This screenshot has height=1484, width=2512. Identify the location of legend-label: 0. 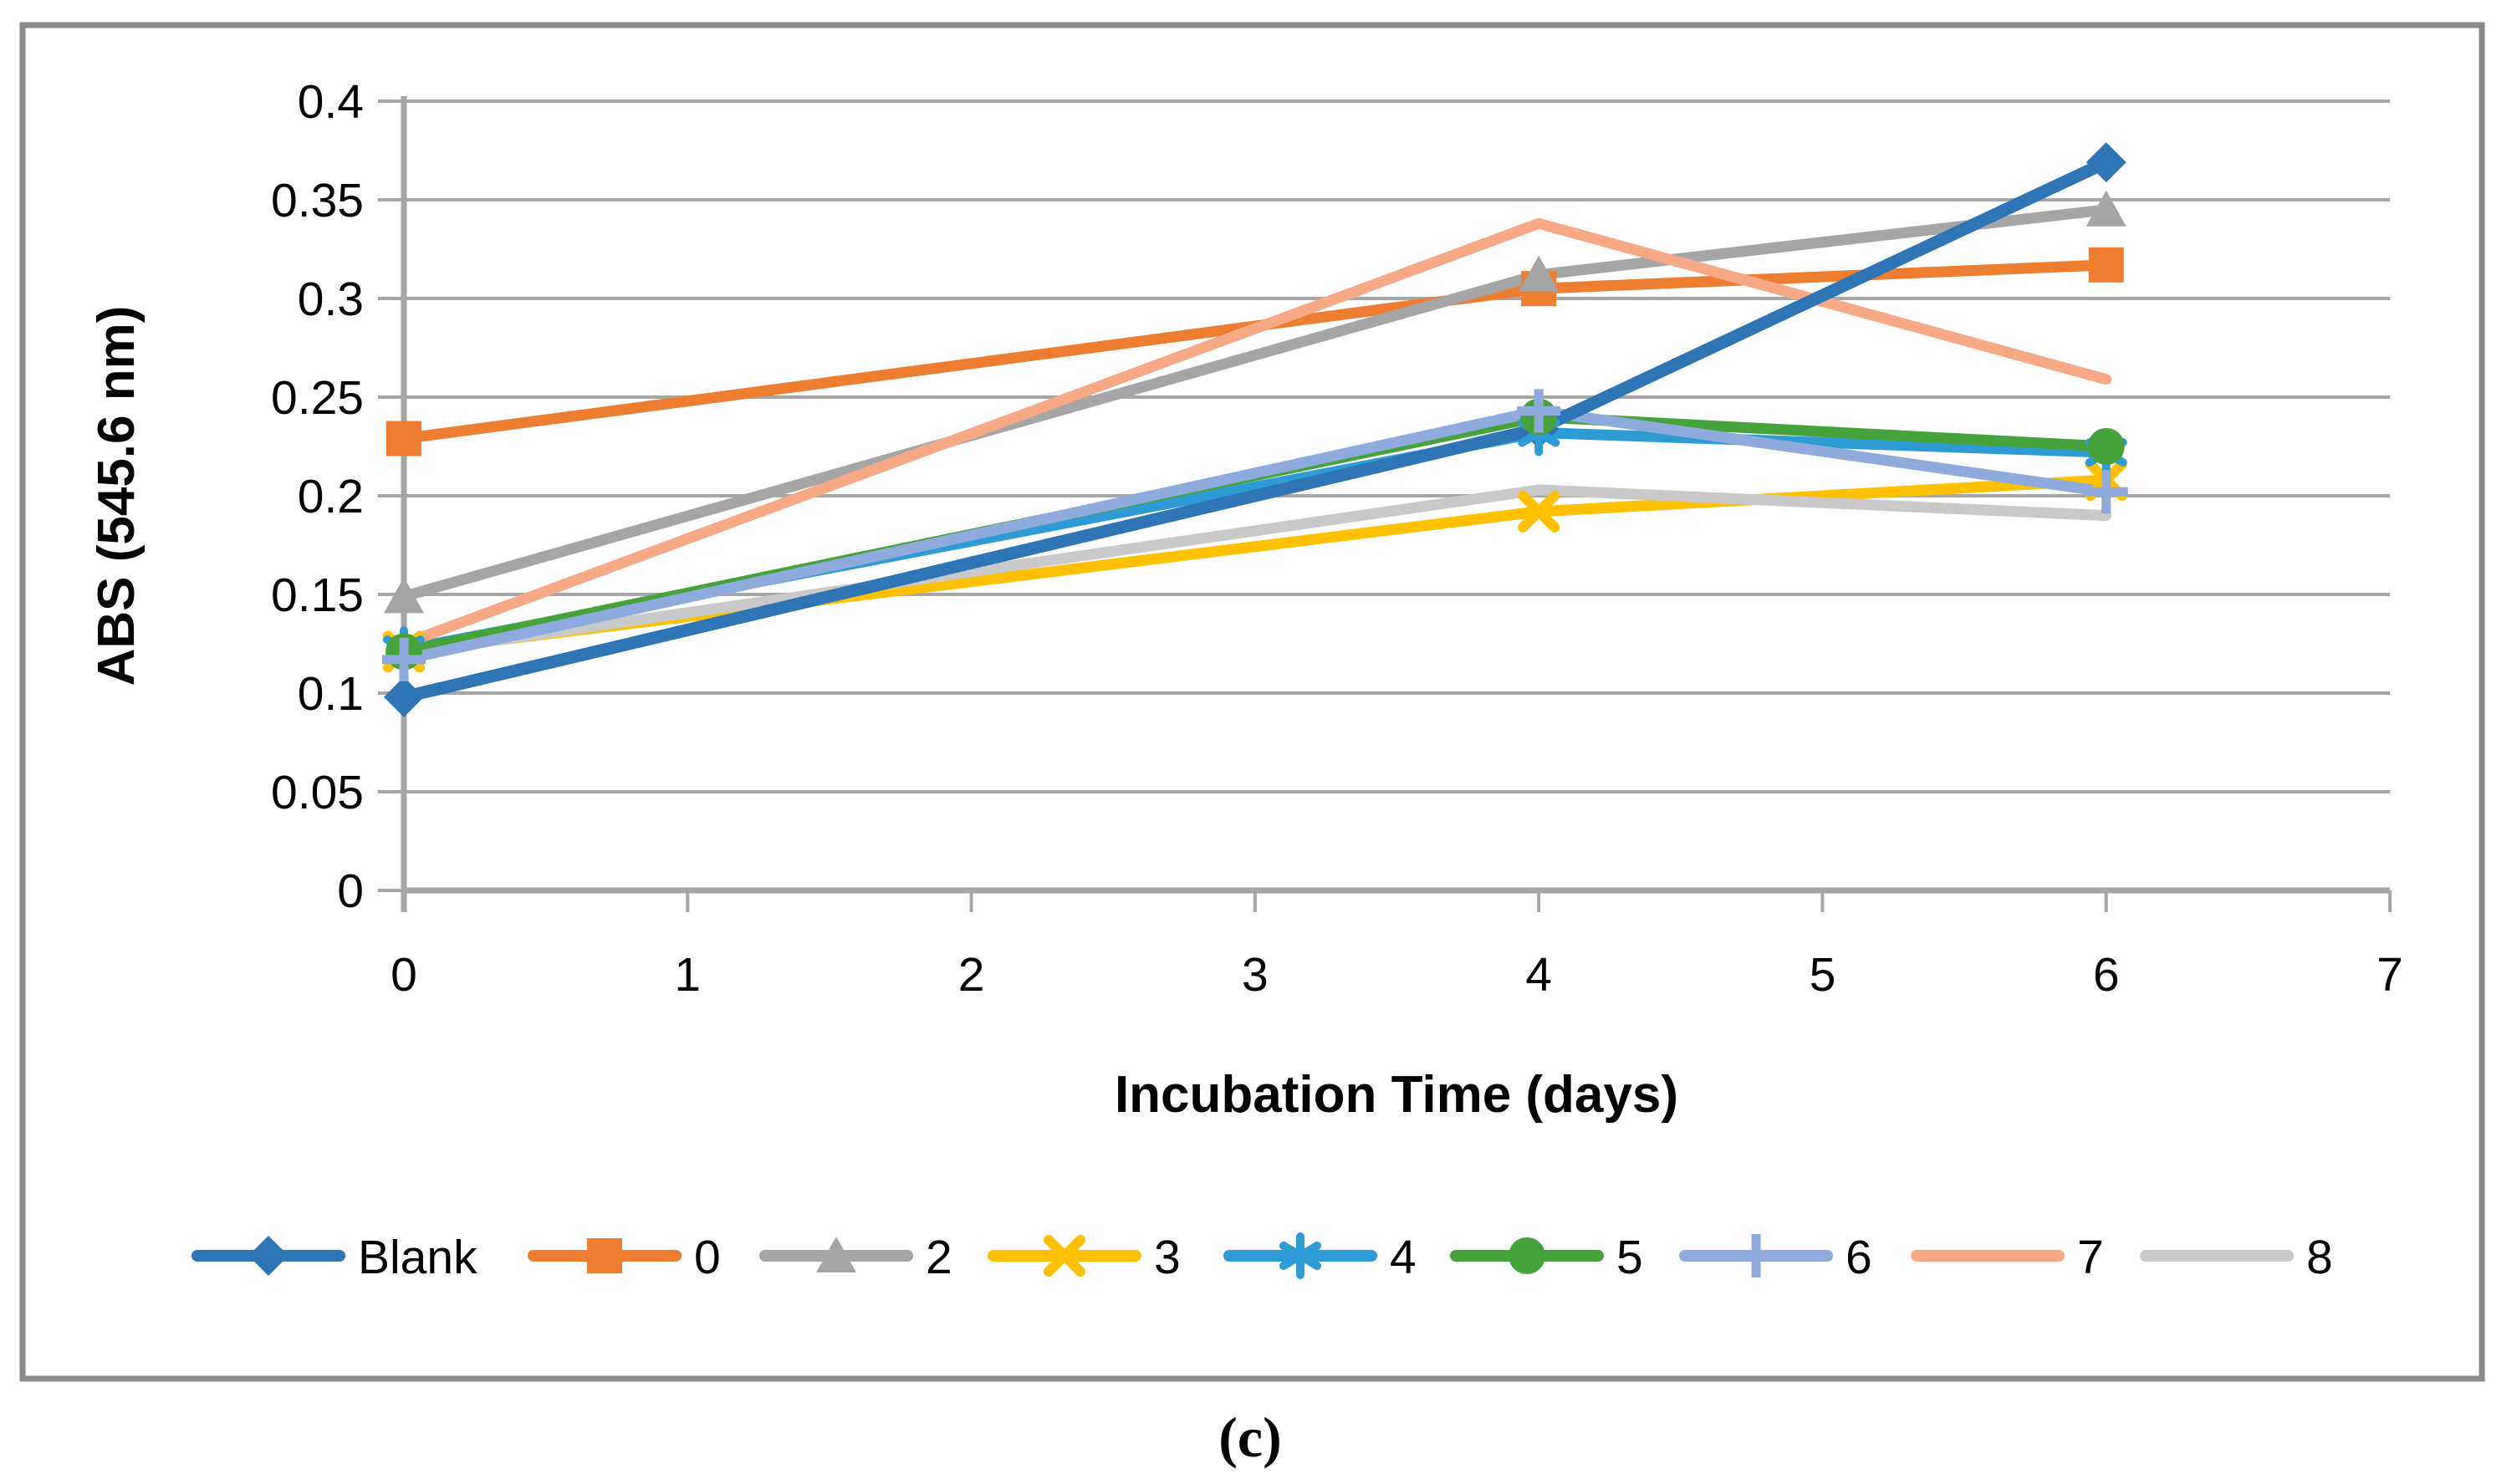
(707, 1257).